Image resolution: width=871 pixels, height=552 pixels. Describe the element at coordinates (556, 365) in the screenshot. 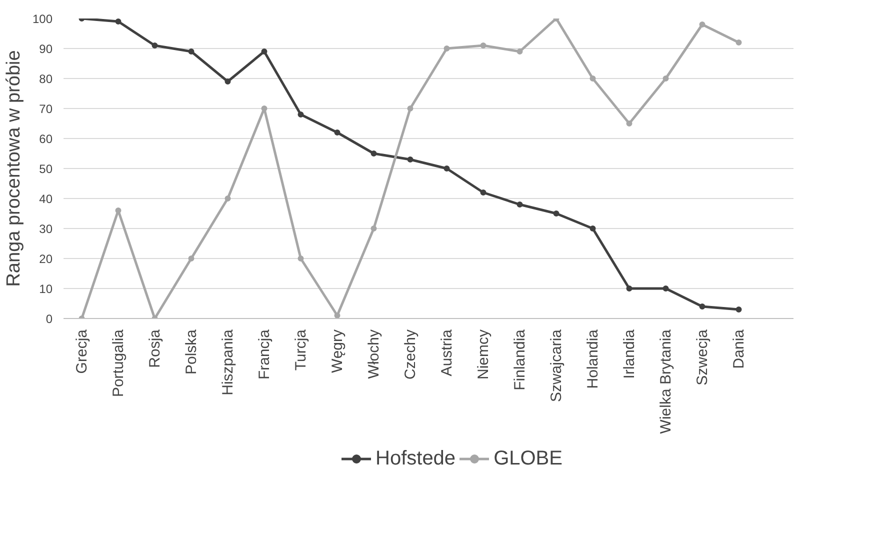

I see `x-tick-label: Szwajcaria` at that location.